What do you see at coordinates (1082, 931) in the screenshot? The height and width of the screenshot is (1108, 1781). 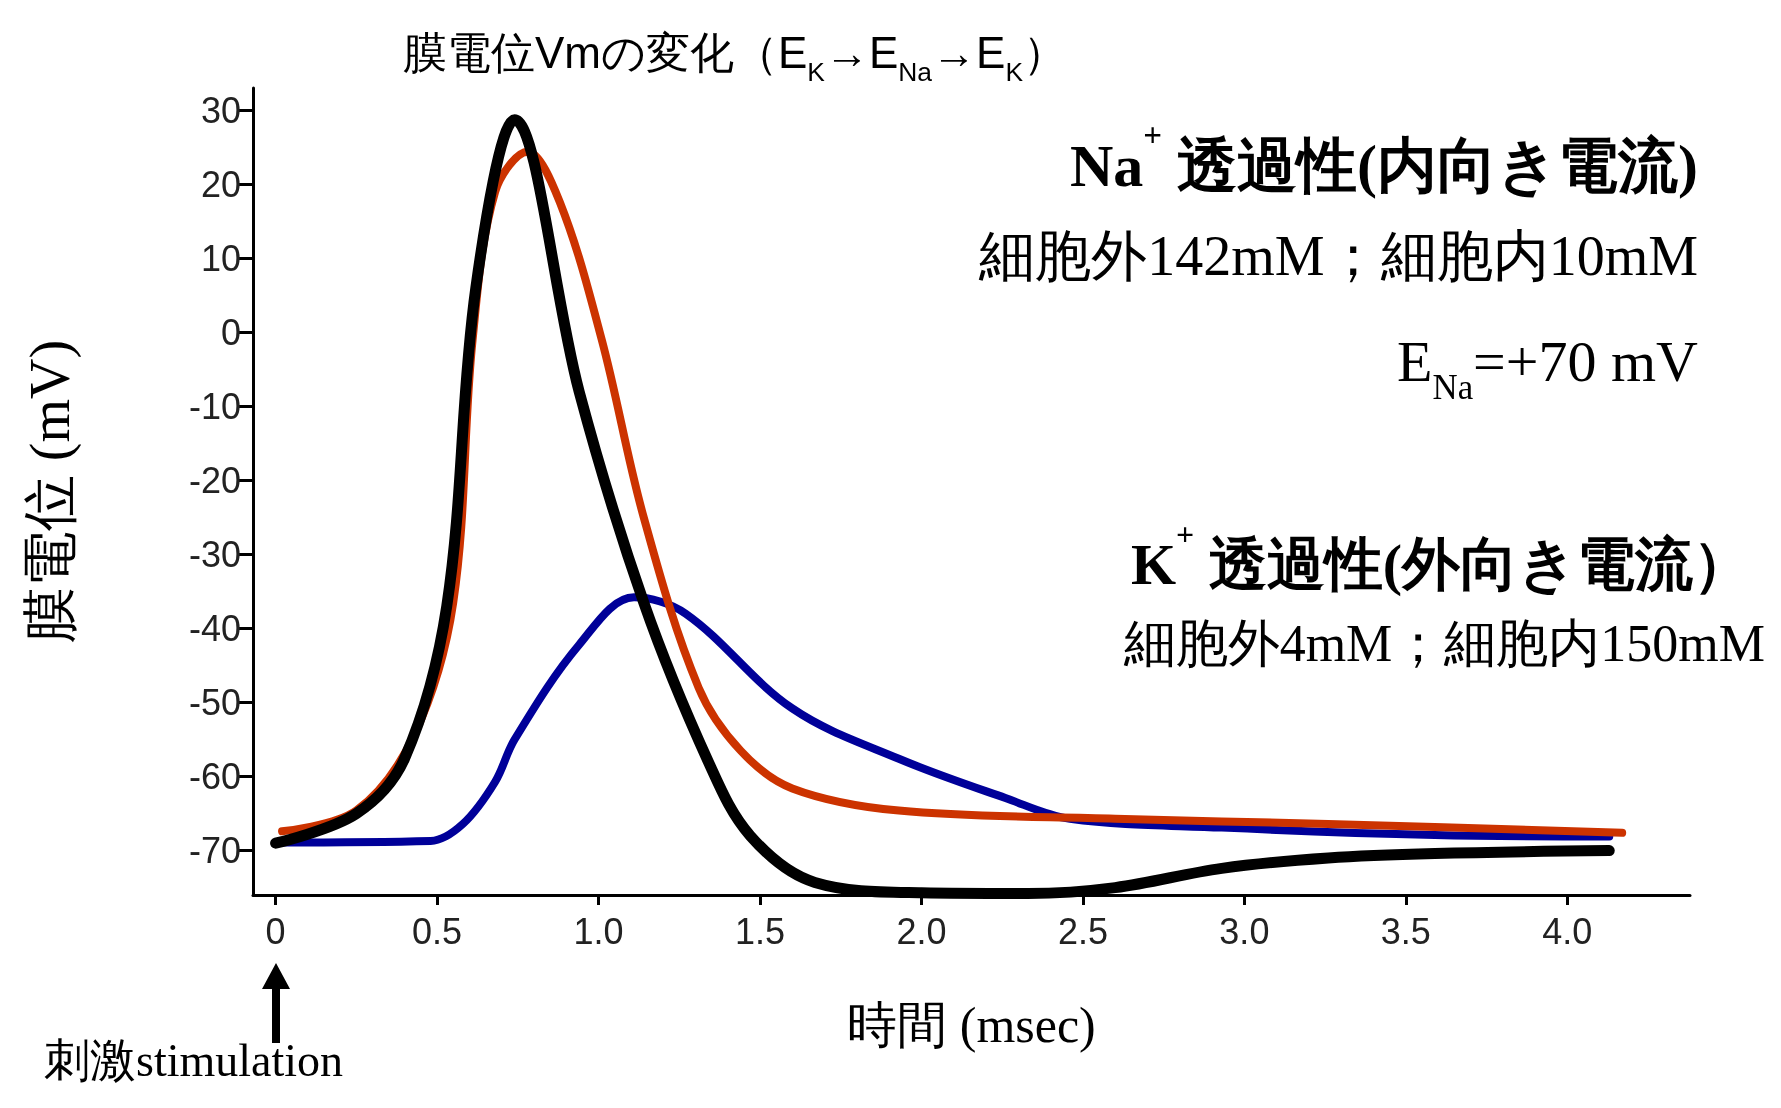 I see `x-tick-label: 2.5` at bounding box center [1082, 931].